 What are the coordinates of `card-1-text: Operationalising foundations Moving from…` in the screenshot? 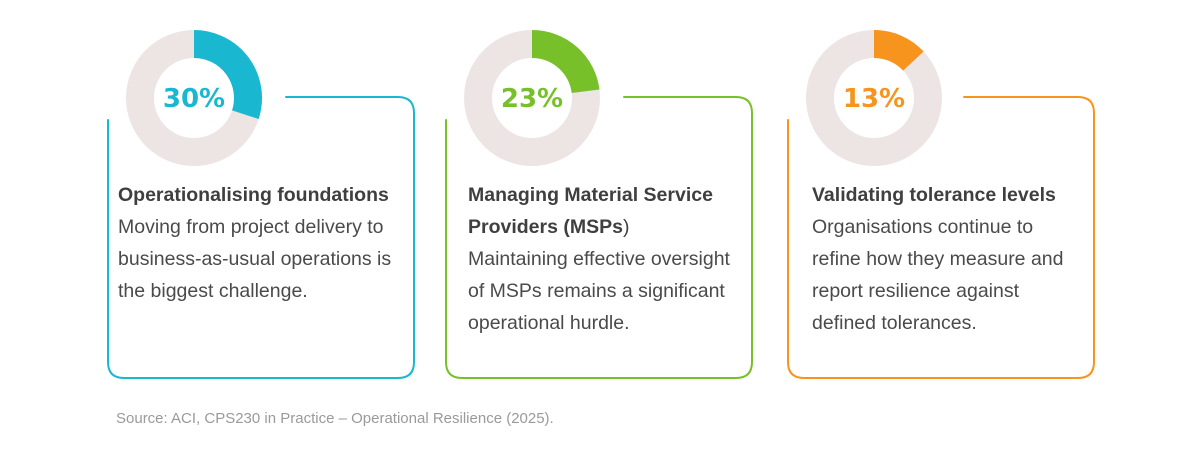 It's located at (266, 243).